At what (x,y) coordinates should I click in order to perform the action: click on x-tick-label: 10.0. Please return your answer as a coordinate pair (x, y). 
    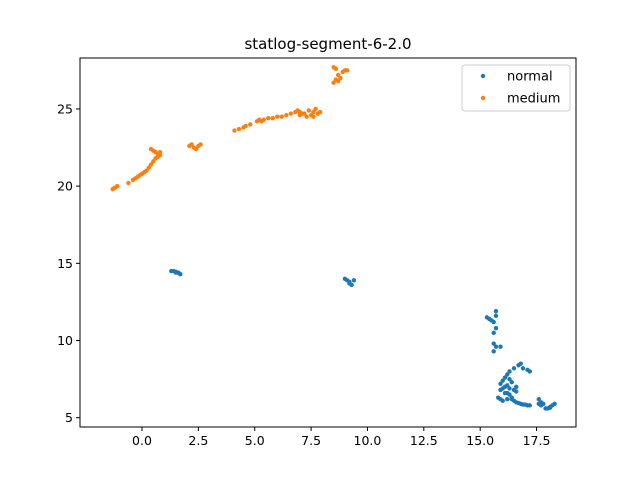
    Looking at the image, I should click on (368, 440).